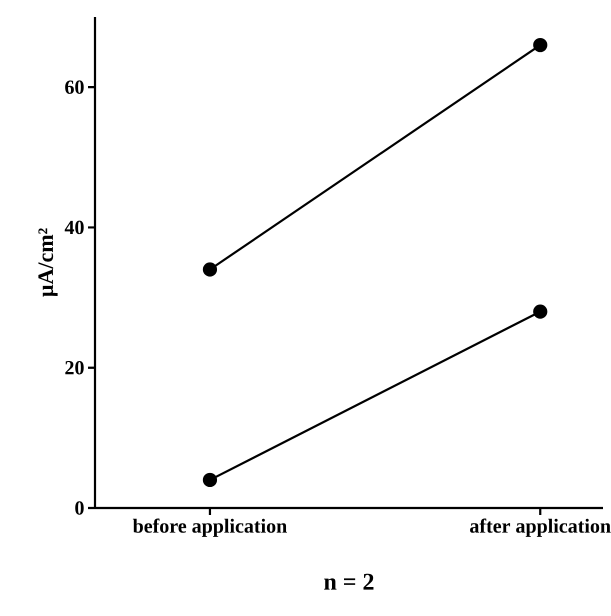 Image resolution: width=611 pixels, height=616 pixels. What do you see at coordinates (74, 367) in the screenshot?
I see `y-tick-label: 20` at bounding box center [74, 367].